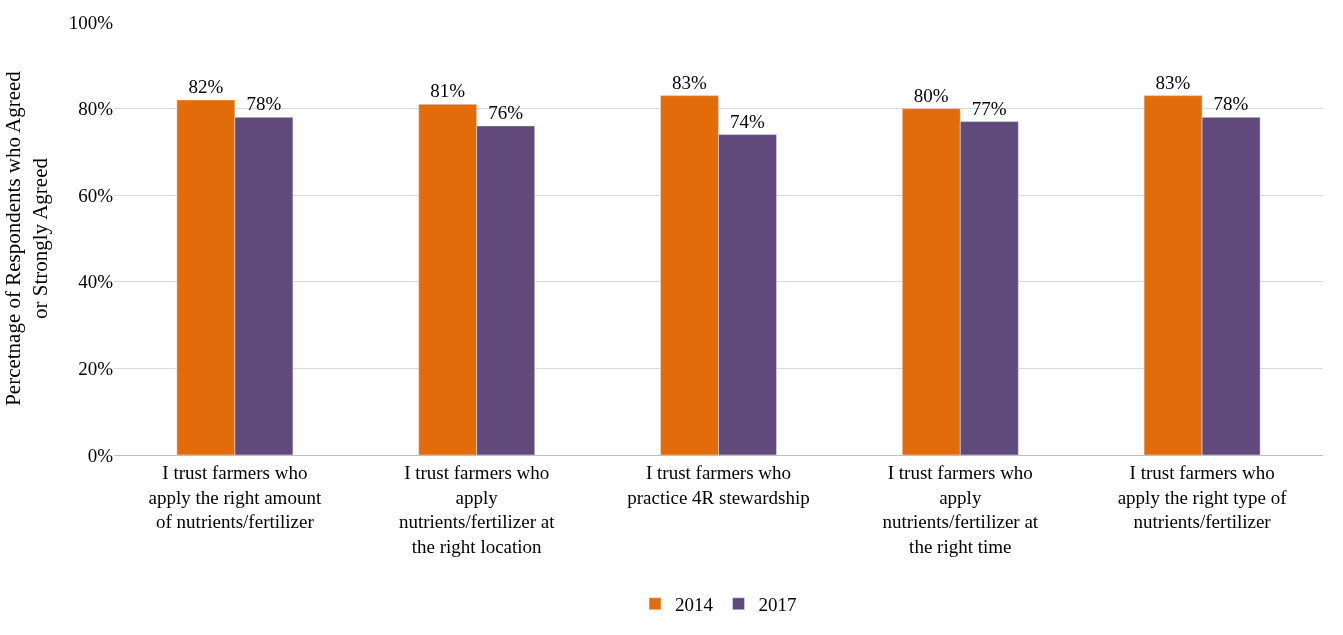 The height and width of the screenshot is (635, 1343). Describe the element at coordinates (1202, 497) in the screenshot. I see `x-tick-label: I trust farmers who apply the right type of nutrients/fertilizer` at that location.